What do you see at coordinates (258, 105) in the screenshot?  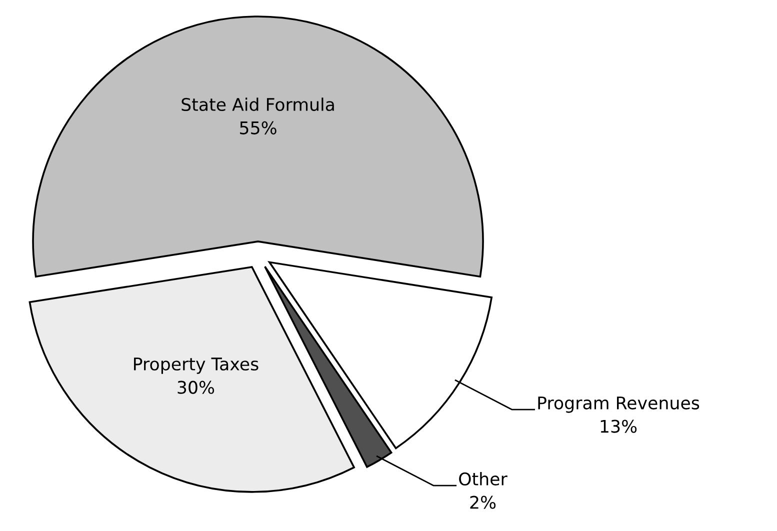 I see `slice-label: State Aid Formula` at bounding box center [258, 105].